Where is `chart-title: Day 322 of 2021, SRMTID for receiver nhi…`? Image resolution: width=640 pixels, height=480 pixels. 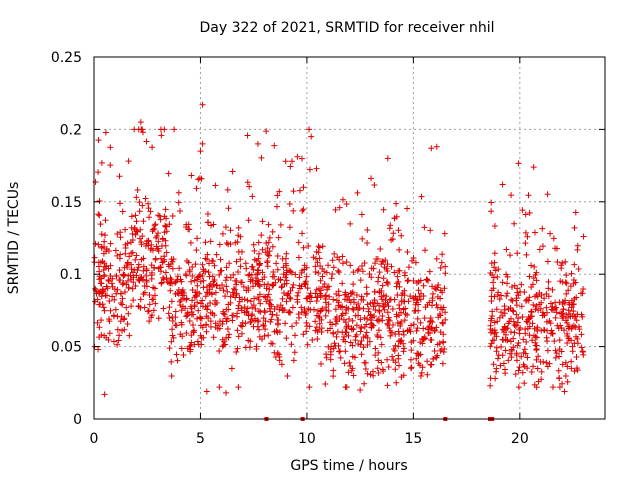
chart-title: Day 322 of 2021, SRMTID for receiver nhi… is located at coordinates (347, 28).